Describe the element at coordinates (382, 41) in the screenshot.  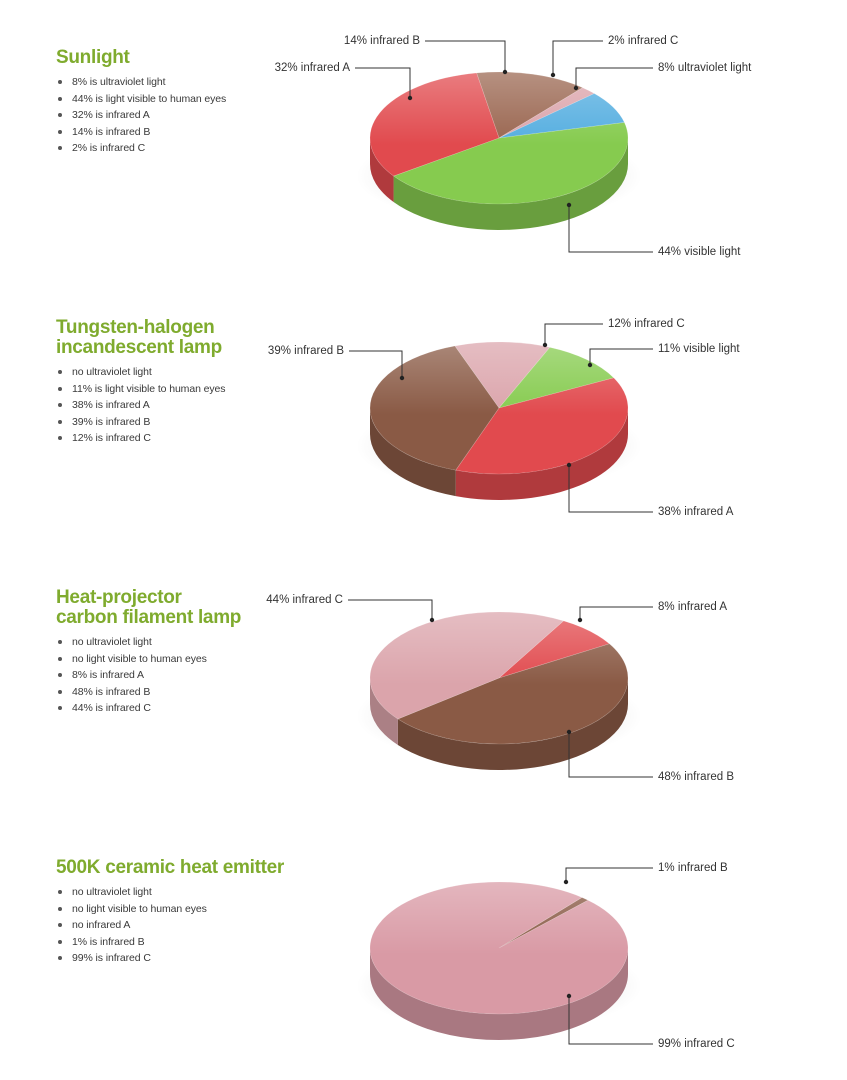
I see `data-label-ir-b: 14% infrared B` at that location.